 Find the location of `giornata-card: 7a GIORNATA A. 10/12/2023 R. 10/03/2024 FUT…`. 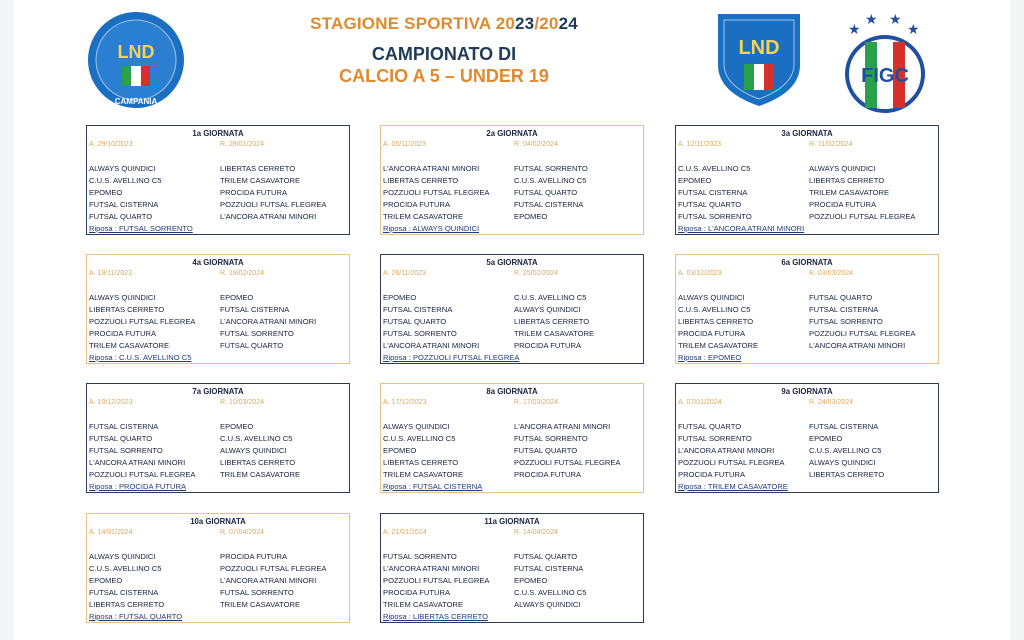

giornata-card: 7a GIORNATA A. 10/12/2023 R. 10/03/2024 FUT… is located at coordinates (218, 438).